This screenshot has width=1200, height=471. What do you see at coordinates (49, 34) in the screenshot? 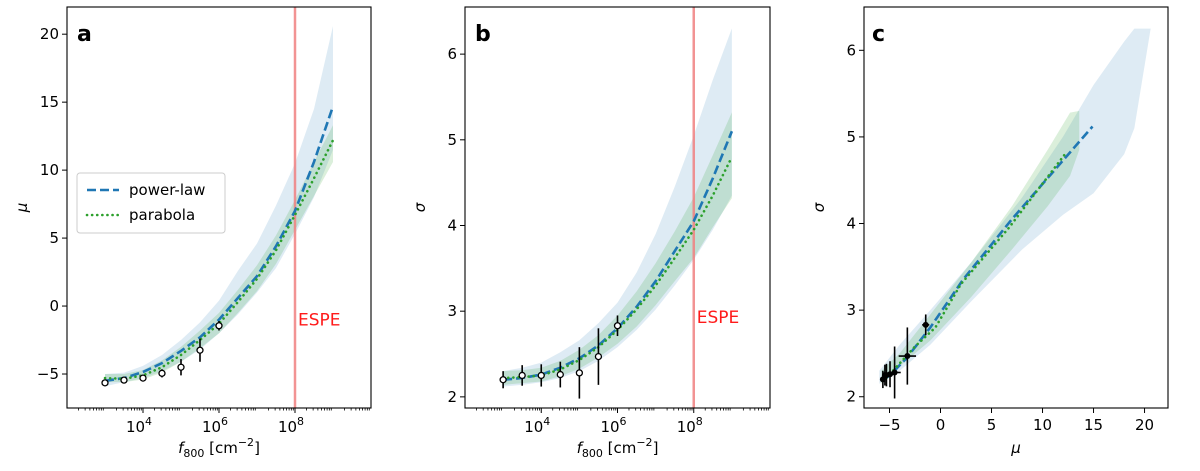
I see `y-tick-label: 20` at bounding box center [49, 34].